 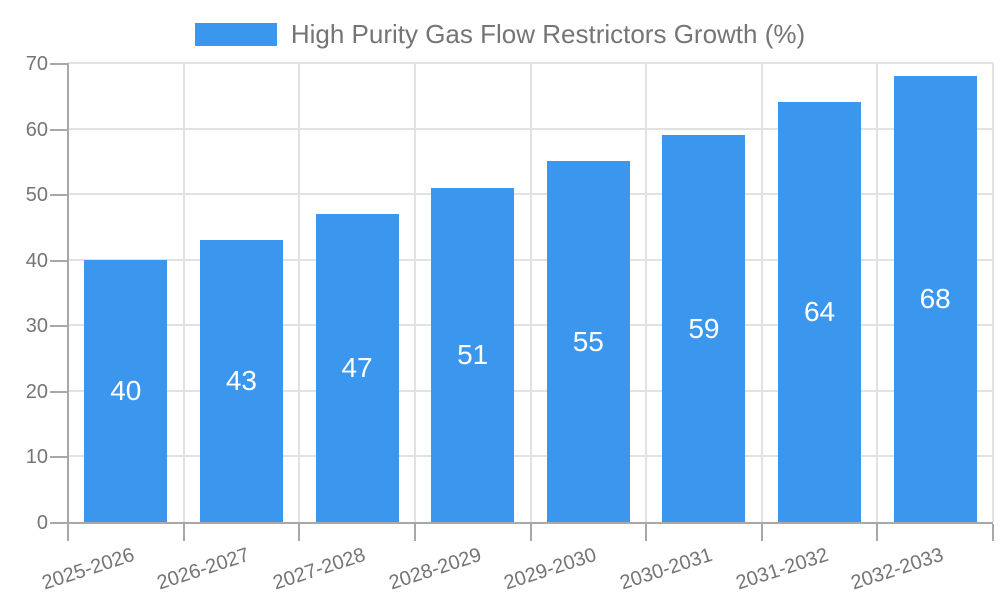 I want to click on bar-value-label: 43, so click(x=241, y=380).